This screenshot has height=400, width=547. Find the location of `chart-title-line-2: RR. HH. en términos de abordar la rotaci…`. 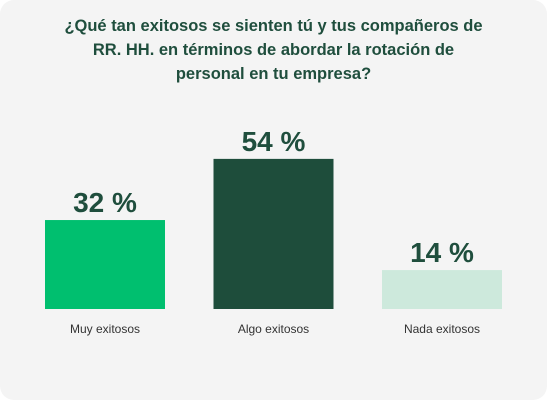

chart-title-line-2: RR. HH. en términos de abordar la rotaci… is located at coordinates (273, 50).